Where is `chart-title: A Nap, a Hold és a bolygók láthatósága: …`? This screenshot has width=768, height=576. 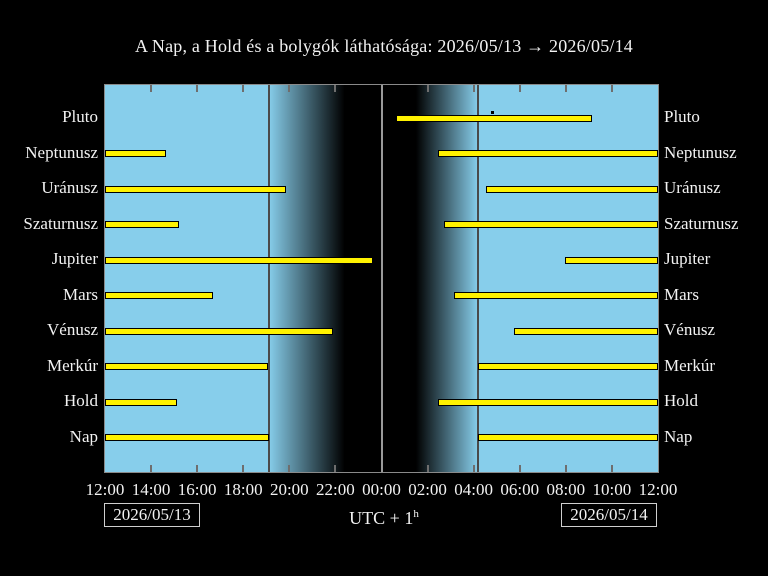
chart-title: A Nap, a Hold és a bolygók láthatósága: … is located at coordinates (384, 46).